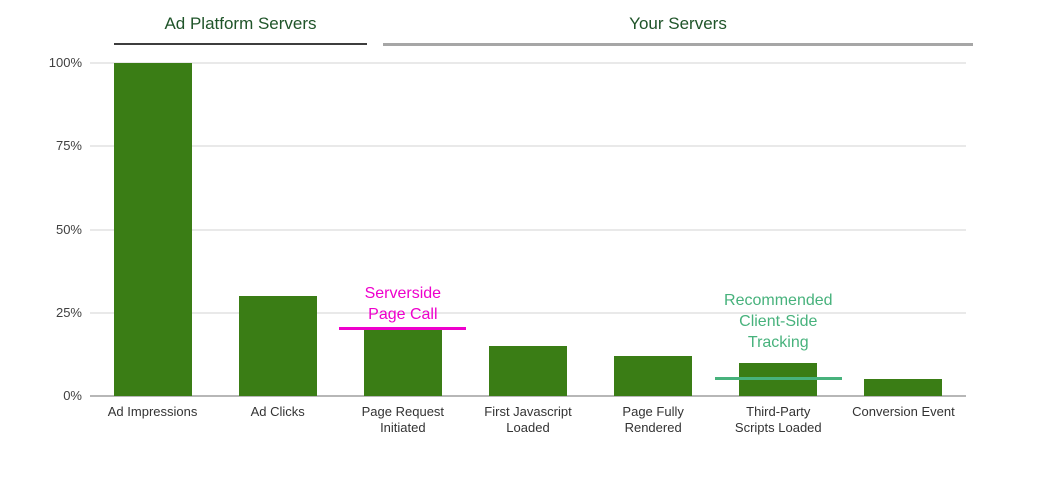  Describe the element at coordinates (403, 304) in the screenshot. I see `annotation-label: Serverside Page Call` at that location.